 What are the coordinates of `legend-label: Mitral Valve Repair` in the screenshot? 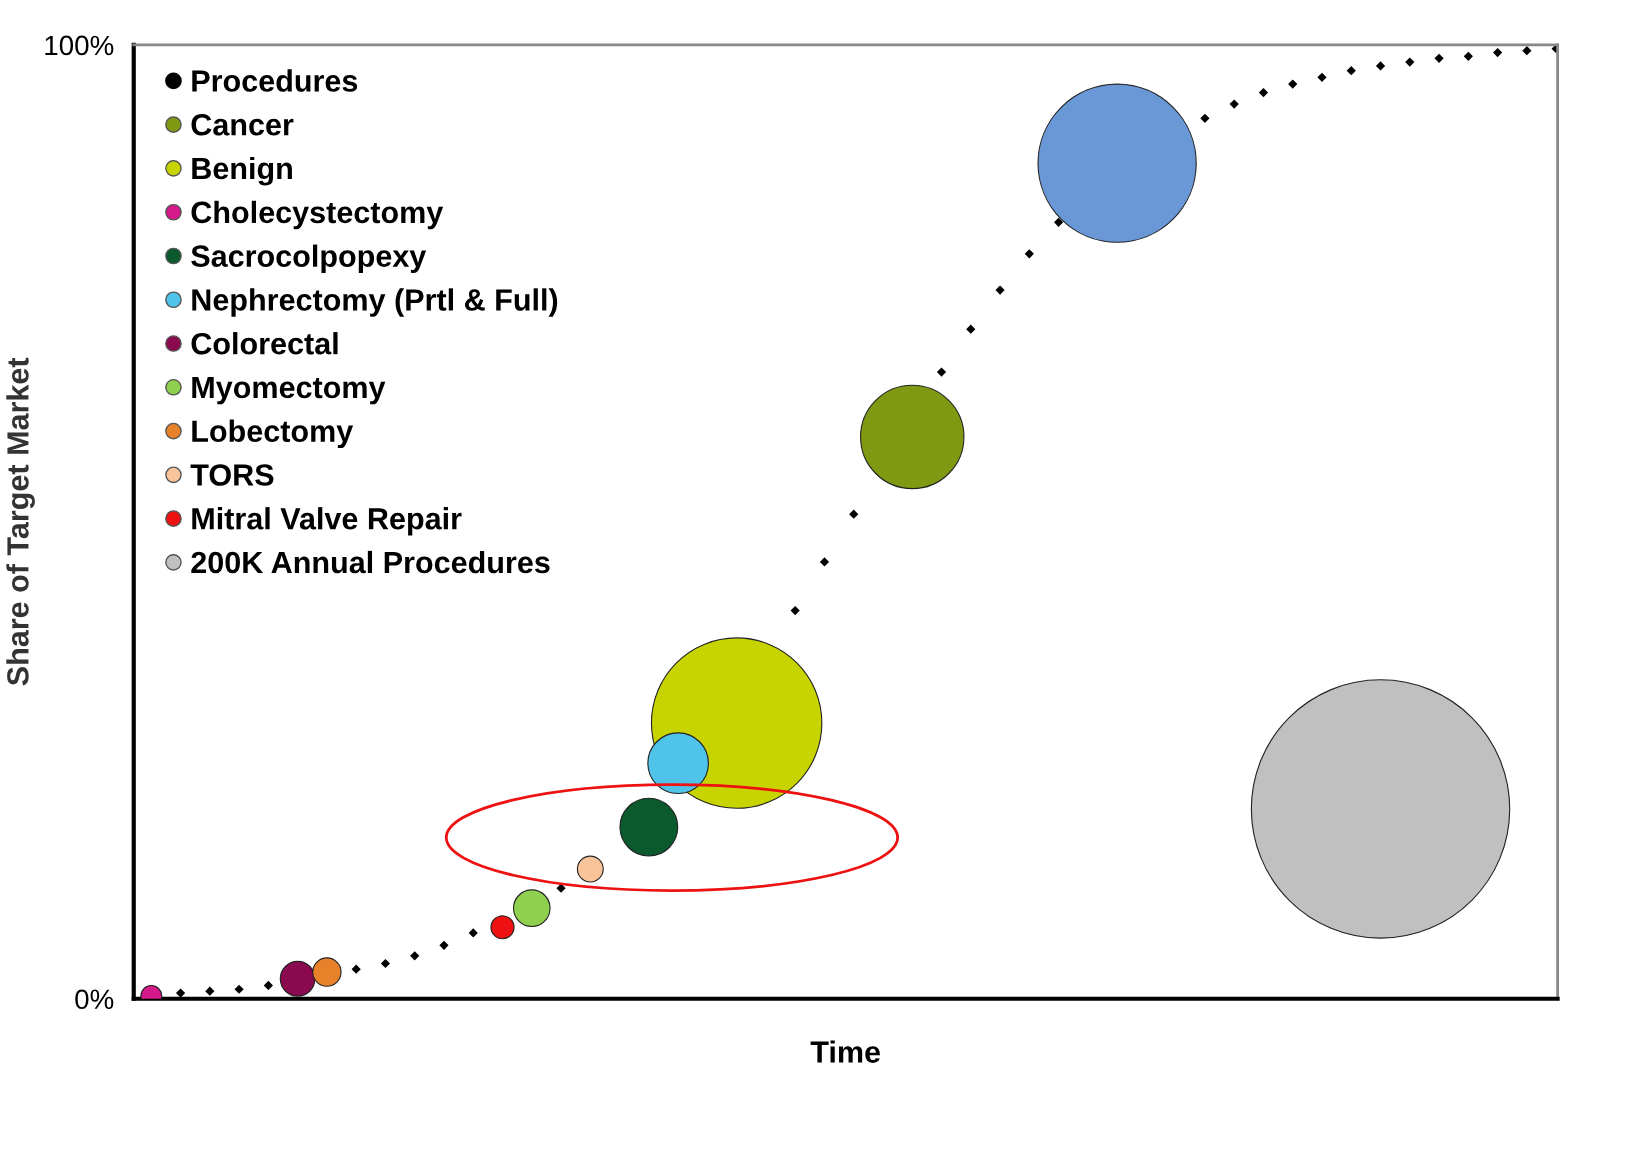 It's located at (327, 521).